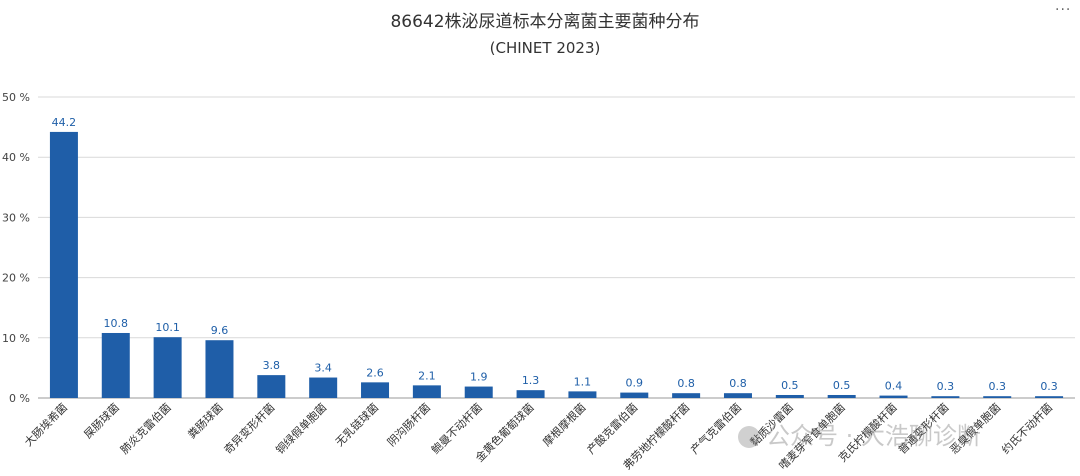 The image size is (1080, 476). What do you see at coordinates (356, 424) in the screenshot?
I see `x-tick-label: 无乳链球菌` at bounding box center [356, 424].